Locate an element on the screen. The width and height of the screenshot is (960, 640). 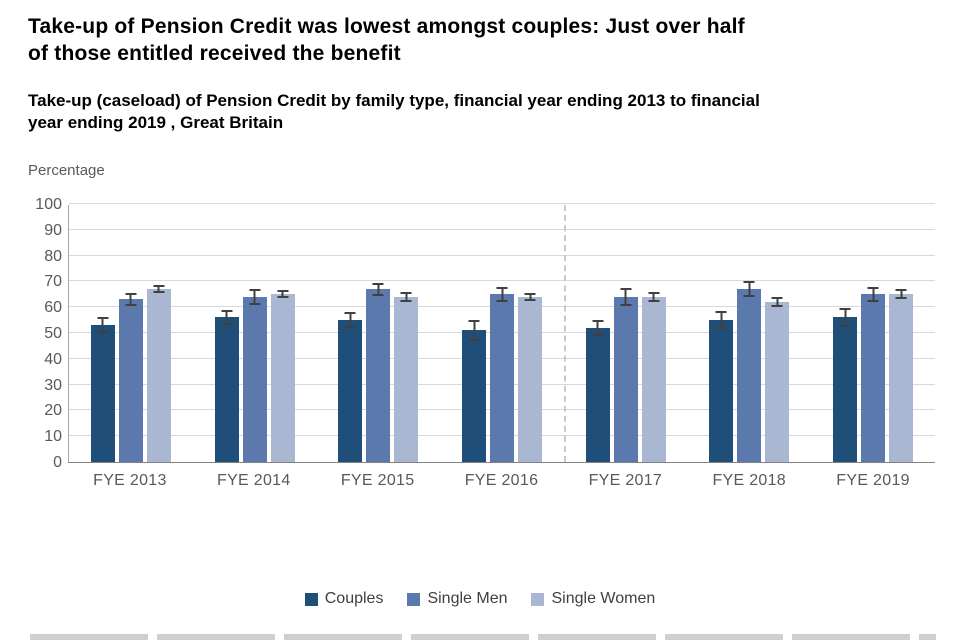
y-axis-label: 100 is located at coordinates (48, 204).